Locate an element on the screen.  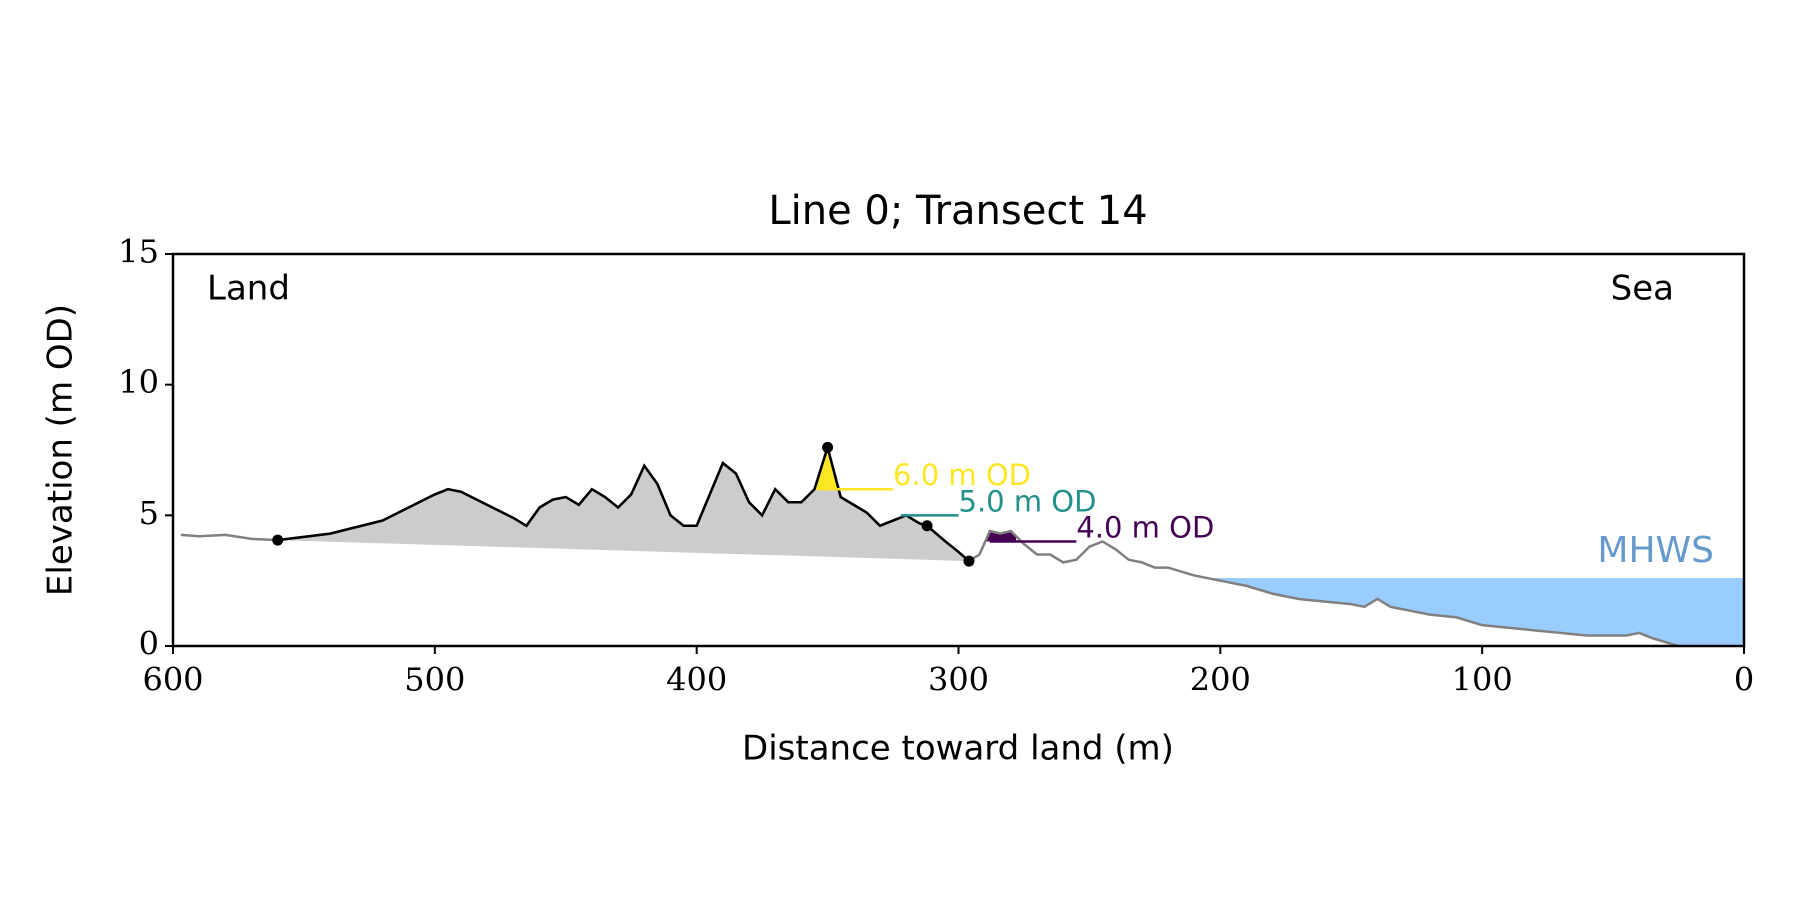
annotation: Sea is located at coordinates (1642, 289).